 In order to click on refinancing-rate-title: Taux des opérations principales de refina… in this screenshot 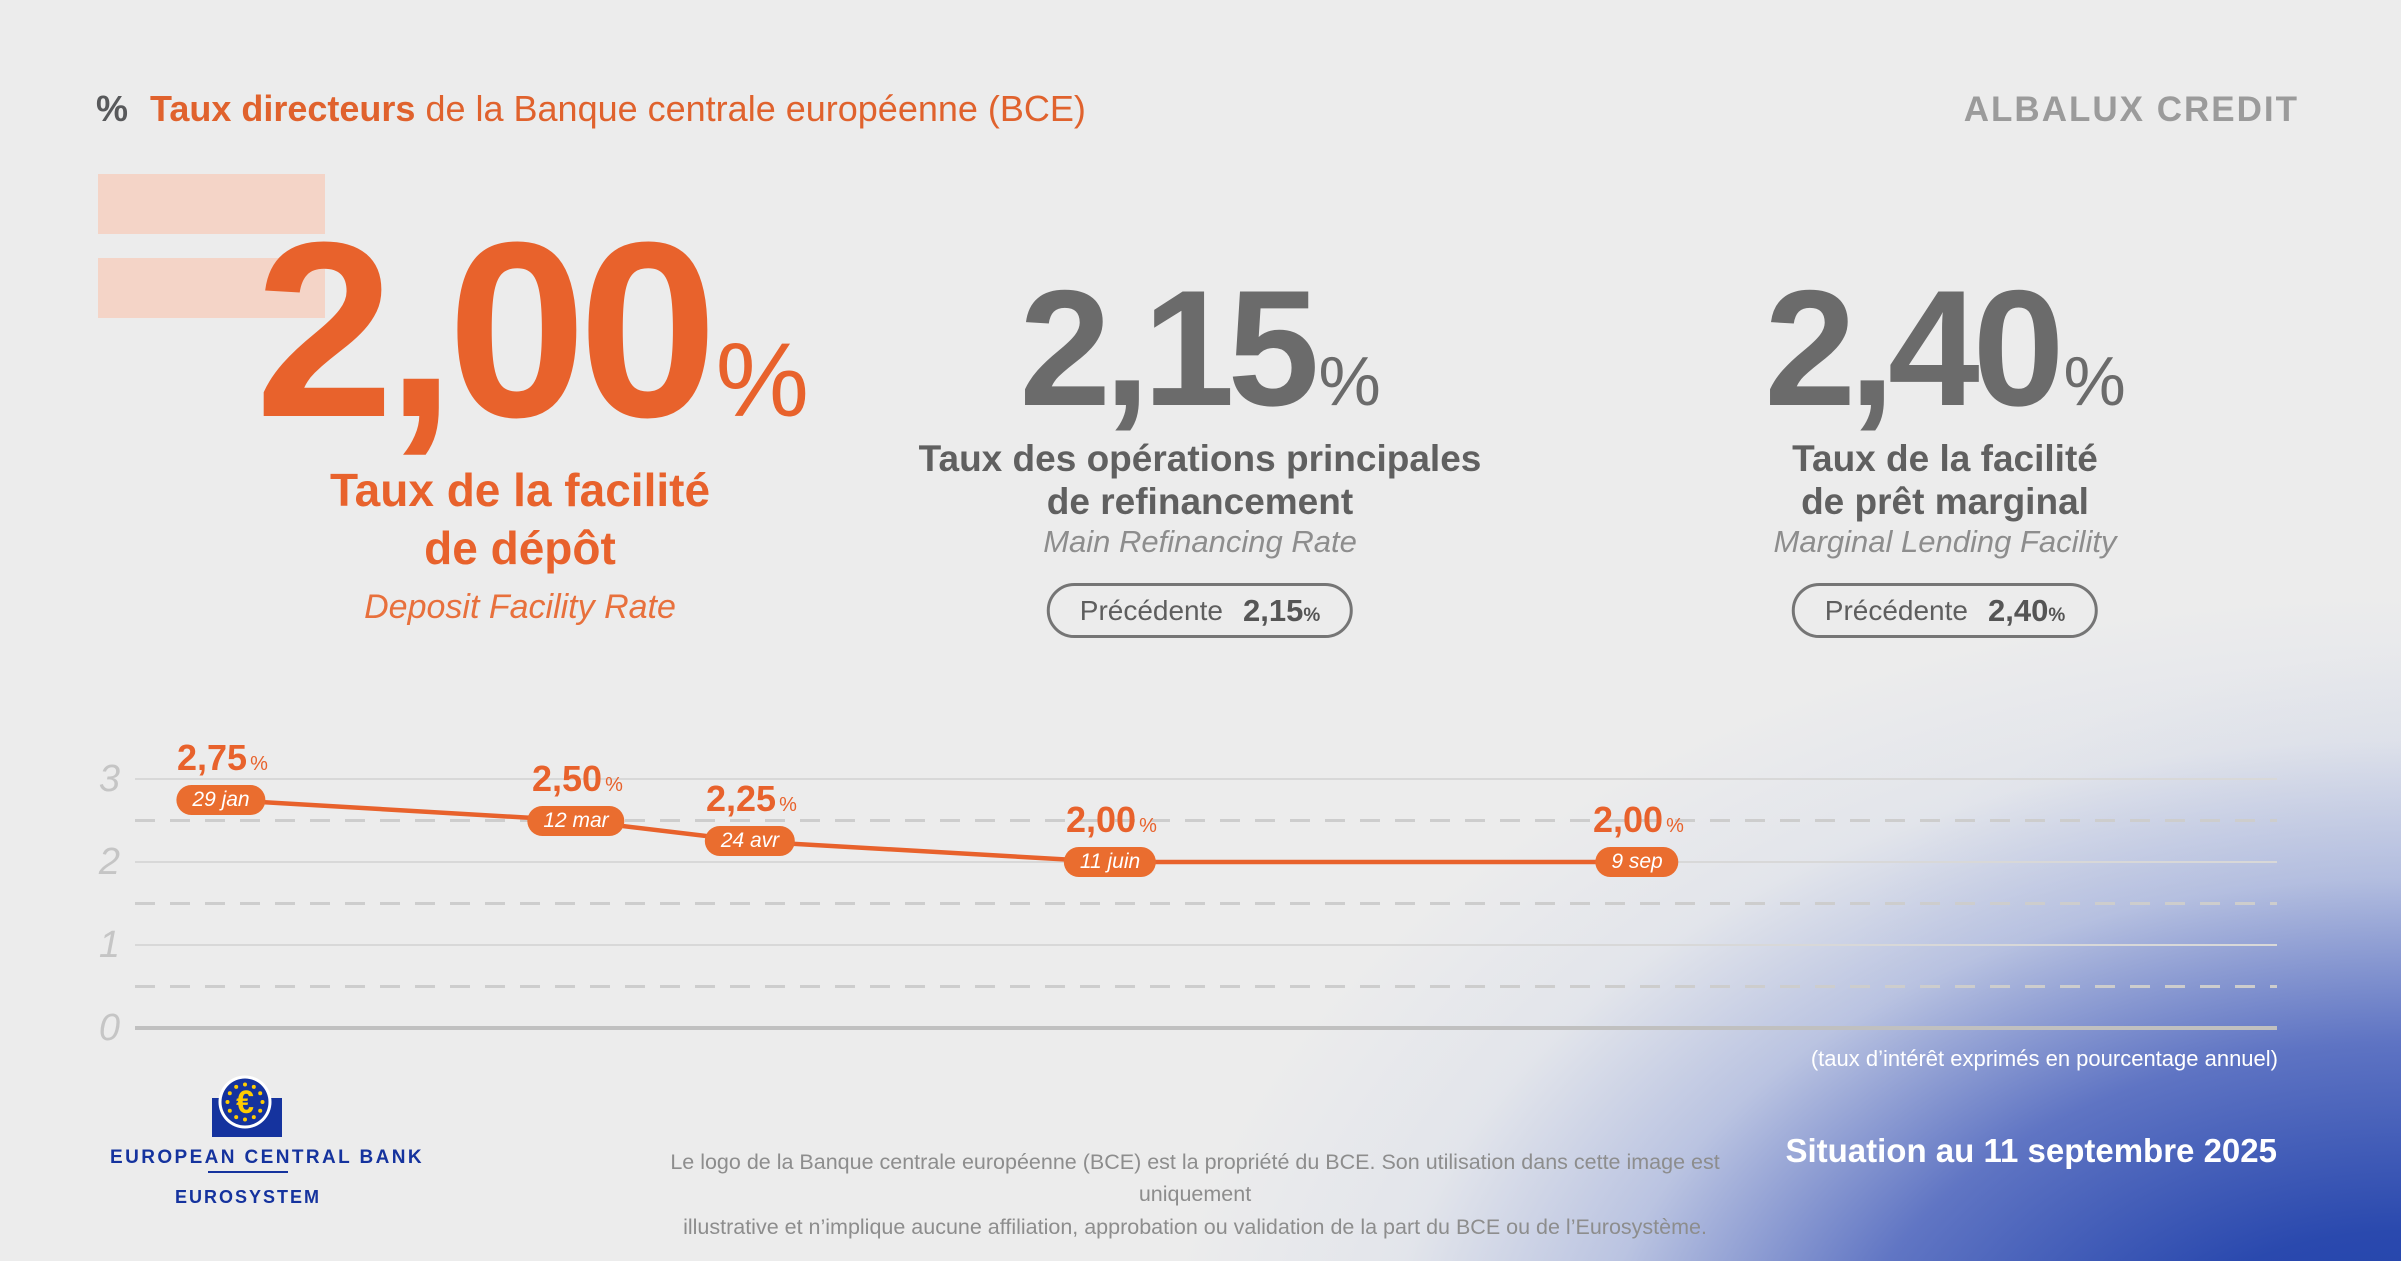, I will do `click(1200, 480)`.